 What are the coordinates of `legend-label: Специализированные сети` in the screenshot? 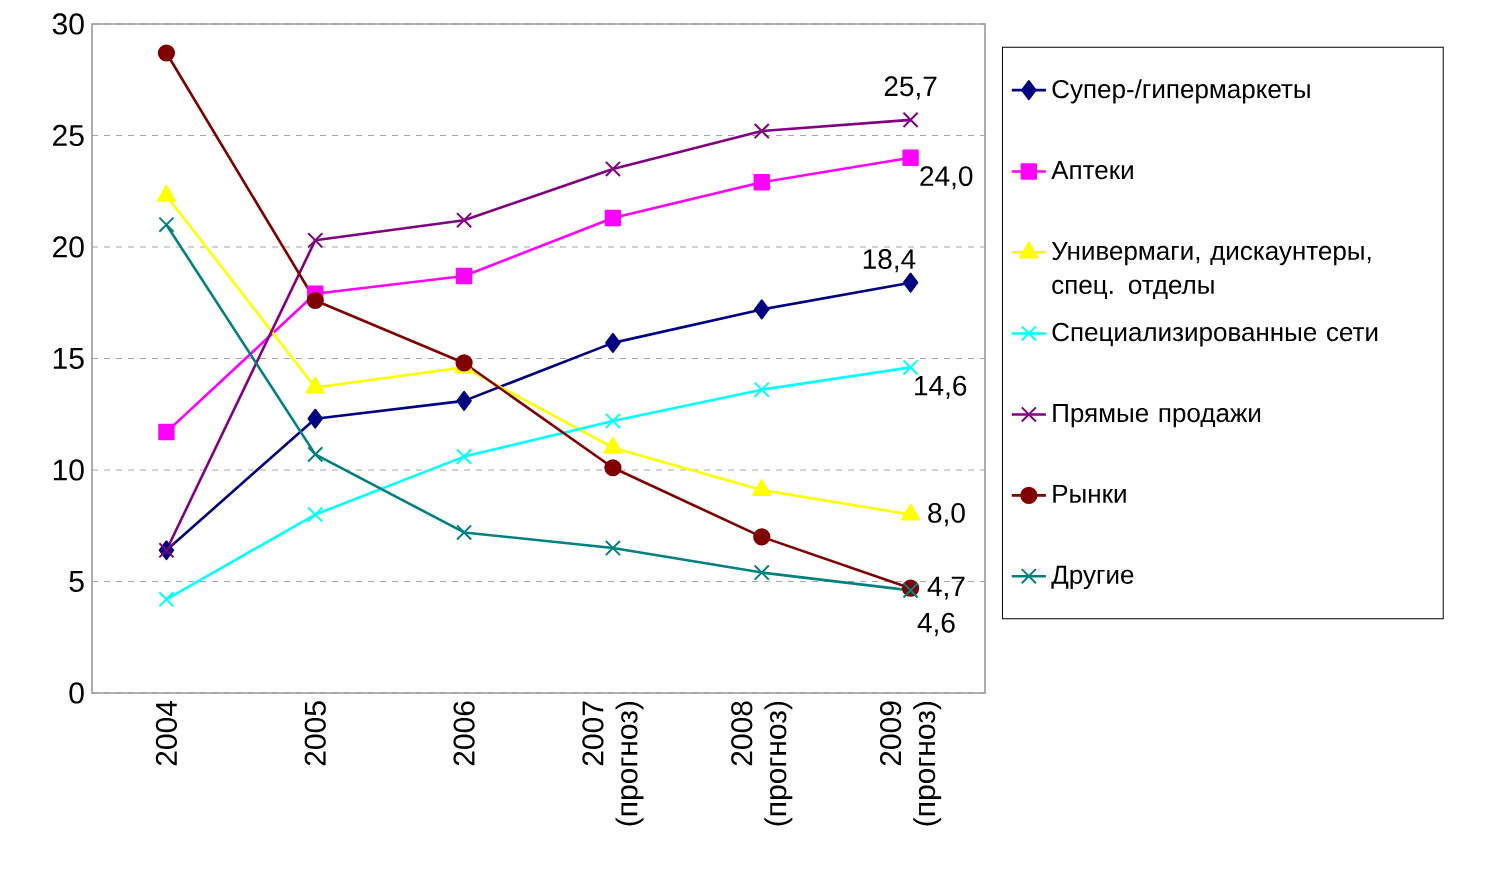 It's located at (1215, 334).